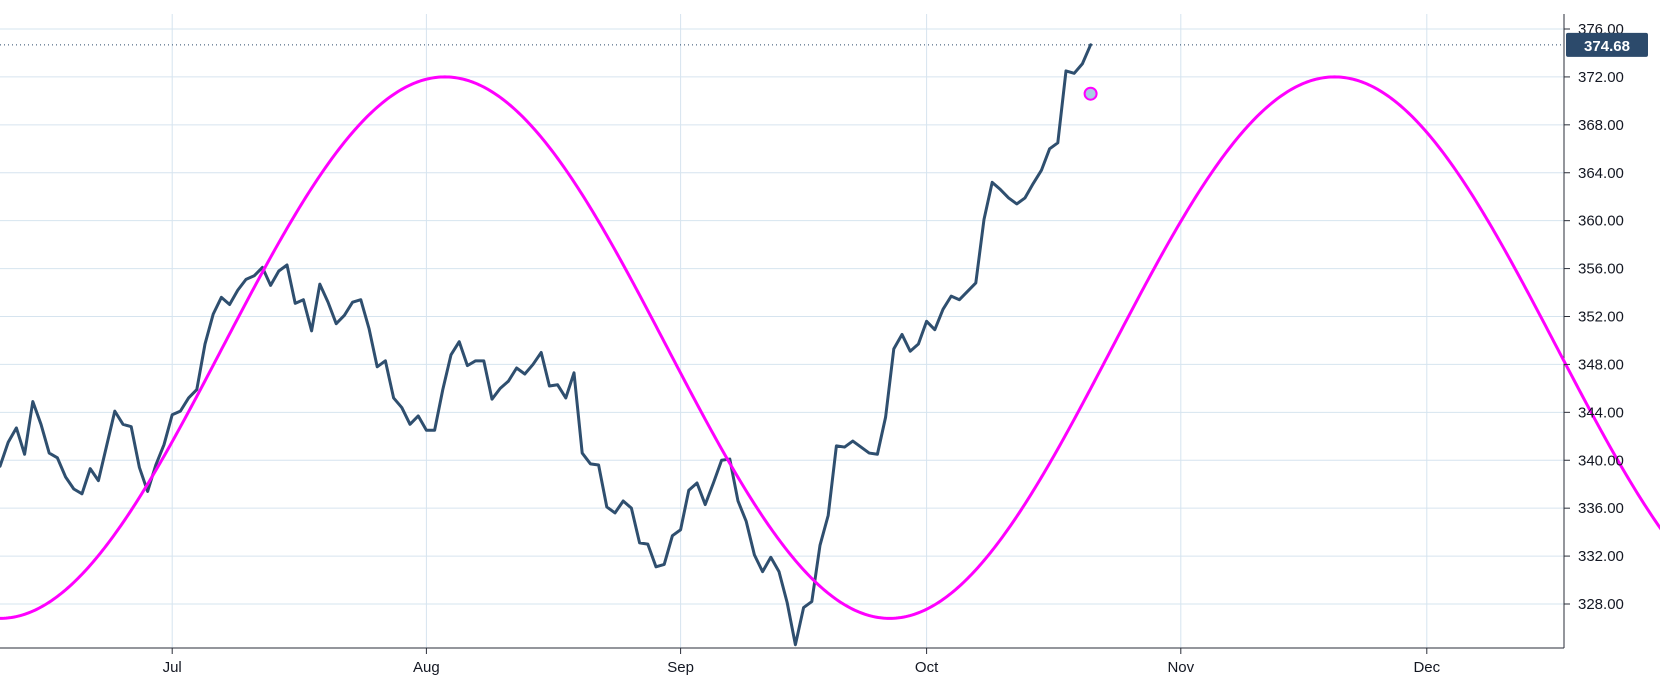  Describe the element at coordinates (802, 662) in the screenshot. I see `x-axis-ticks: JulAugSepOctNovDec202416Feb` at that location.